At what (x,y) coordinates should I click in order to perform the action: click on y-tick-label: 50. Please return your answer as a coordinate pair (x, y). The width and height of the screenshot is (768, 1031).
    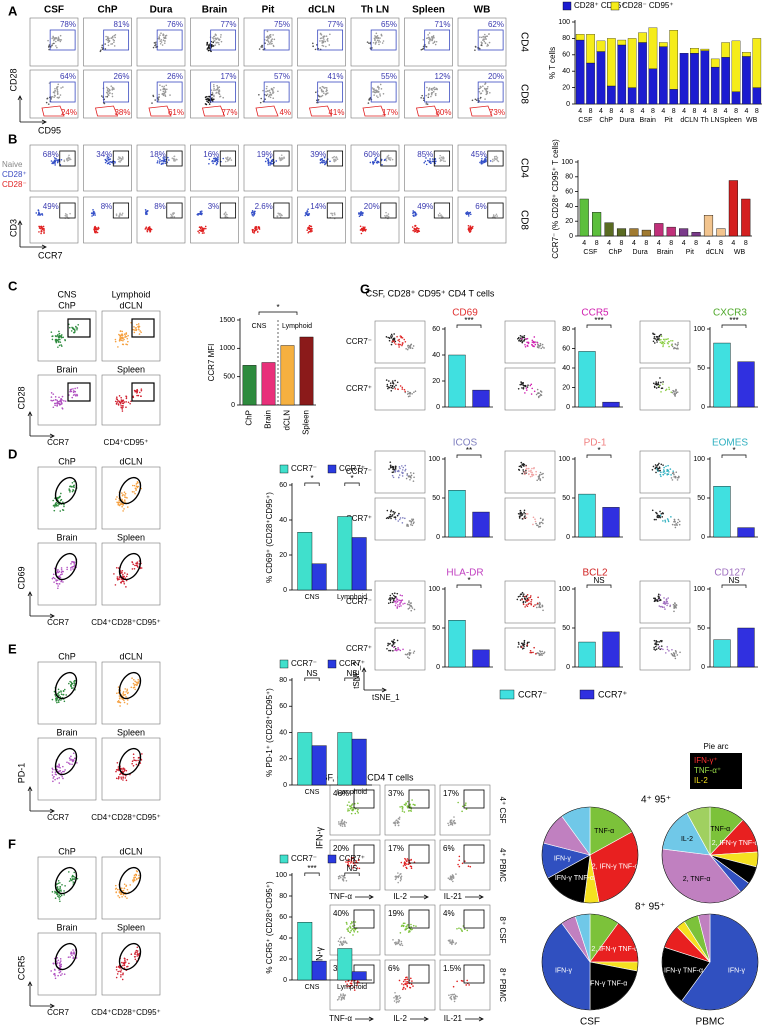
    Looking at the image, I should click on (436, 498).